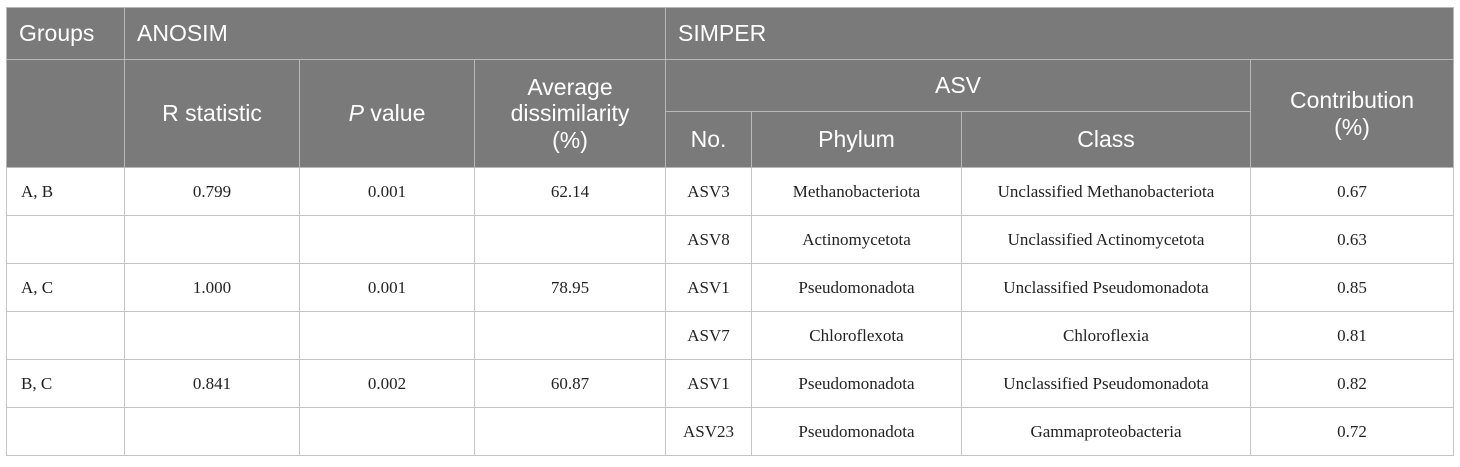 The height and width of the screenshot is (467, 1460). I want to click on cell-asv-no: ASV3, so click(708, 191).